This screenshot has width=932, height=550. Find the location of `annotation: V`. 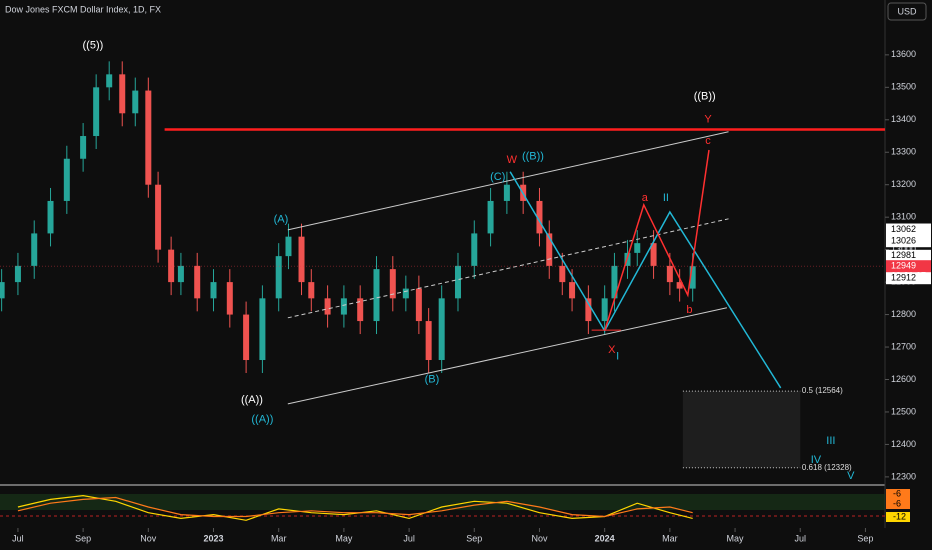

annotation: V is located at coordinates (851, 476).